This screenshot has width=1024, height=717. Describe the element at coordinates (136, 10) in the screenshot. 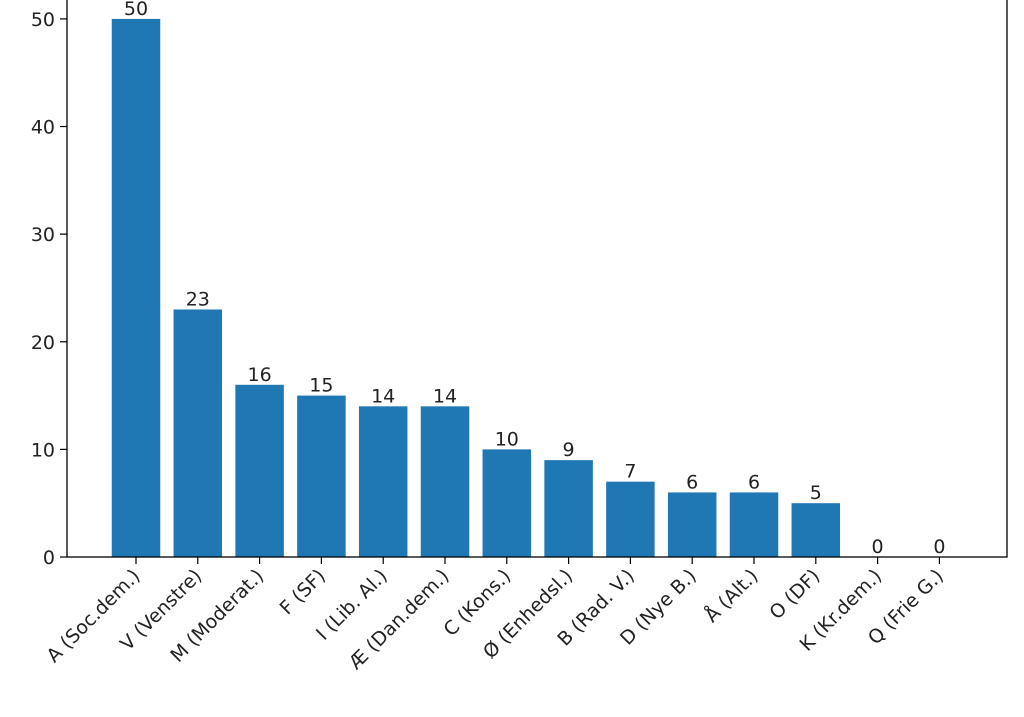

I see `bar-value-label: 50` at that location.